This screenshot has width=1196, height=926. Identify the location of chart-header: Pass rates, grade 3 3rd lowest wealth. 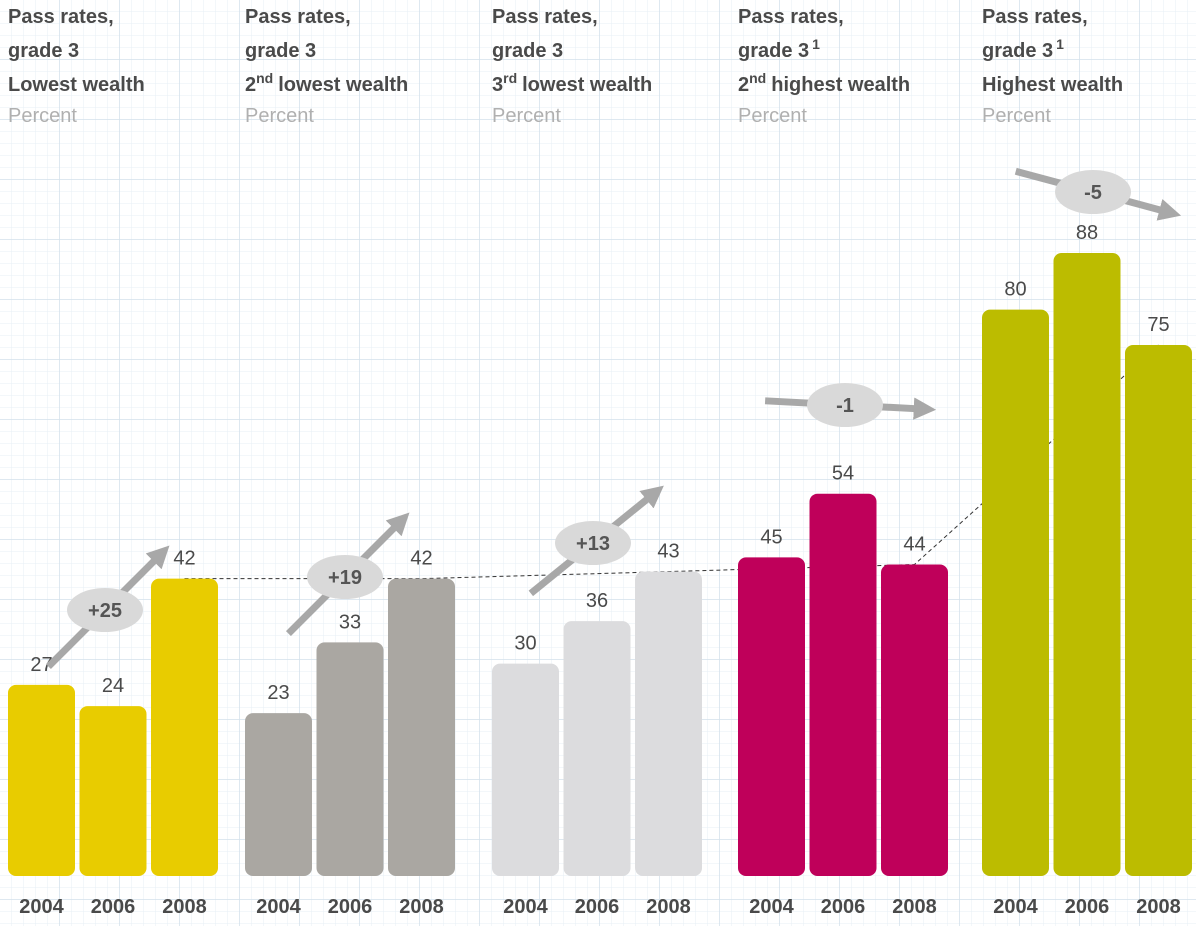
(572, 51).